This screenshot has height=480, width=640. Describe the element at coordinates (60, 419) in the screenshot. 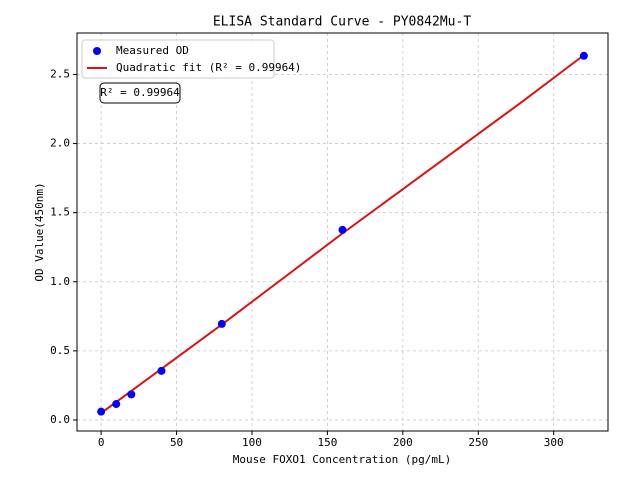

I see `y-tick-label: 0.0` at that location.